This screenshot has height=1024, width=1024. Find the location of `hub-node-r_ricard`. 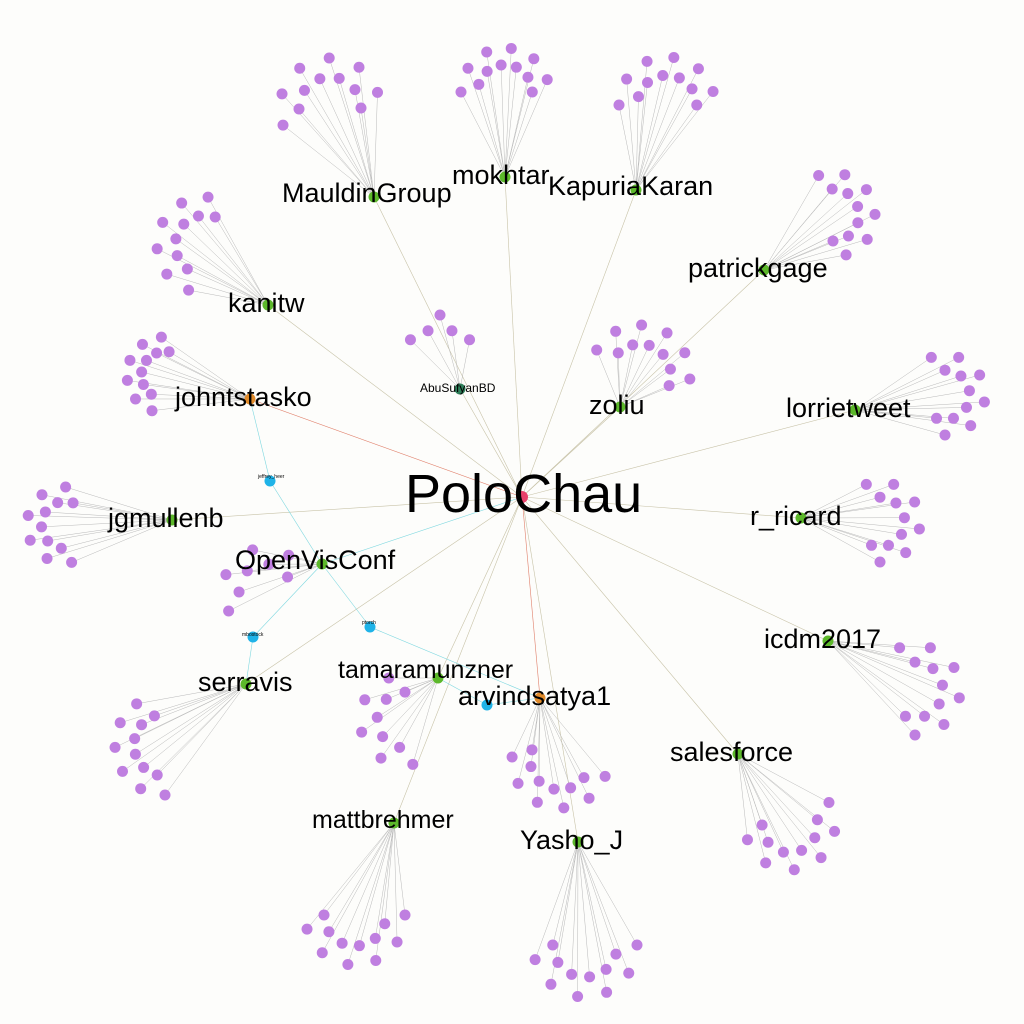

hub-node-r_ricard is located at coordinates (801, 518).